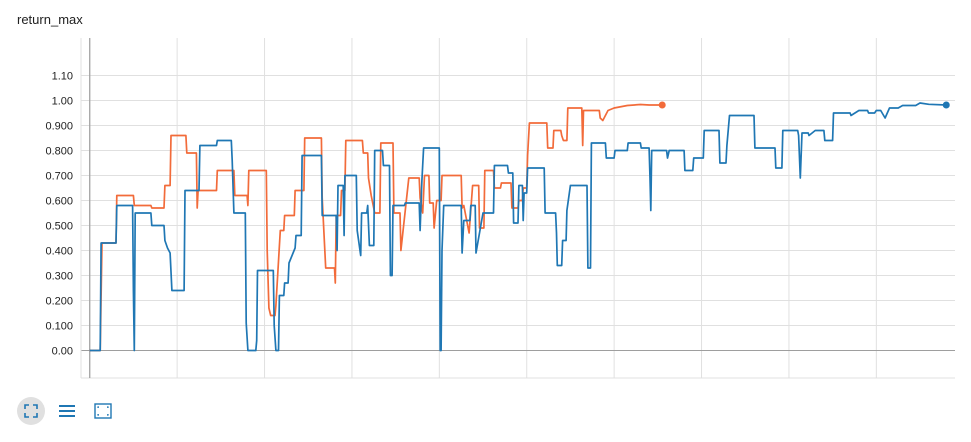 This screenshot has height=442, width=971. I want to click on y-tick-label: 0.600, so click(59, 202).